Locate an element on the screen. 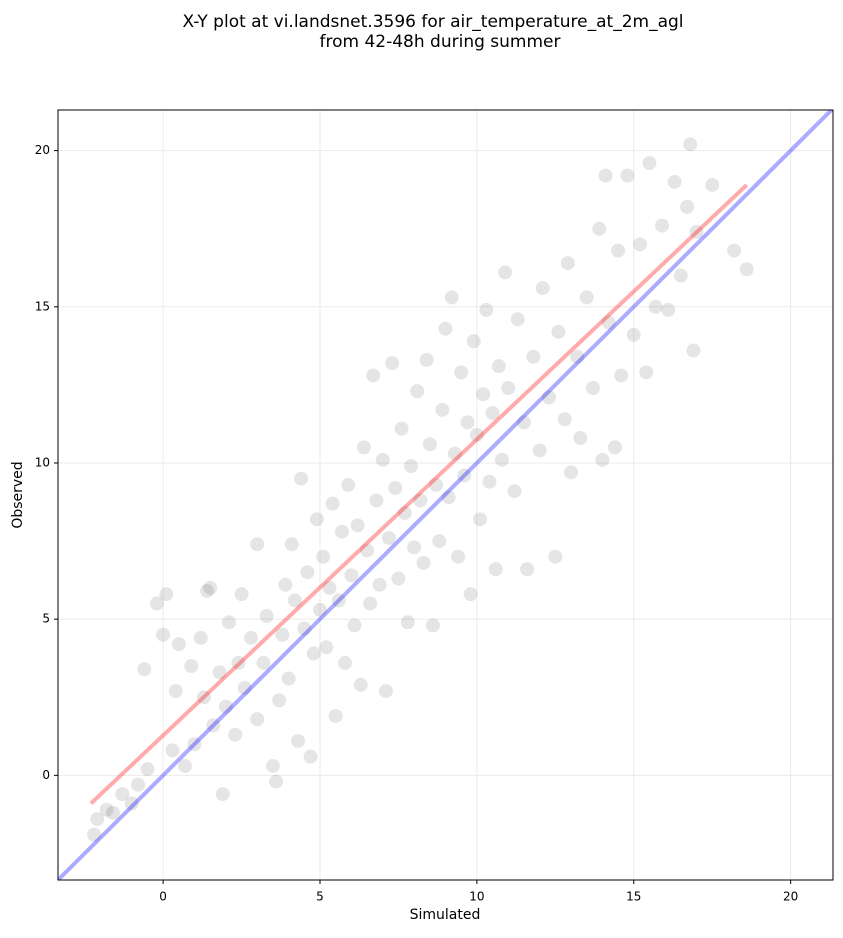  y-tick-label: 10 is located at coordinates (42, 462).